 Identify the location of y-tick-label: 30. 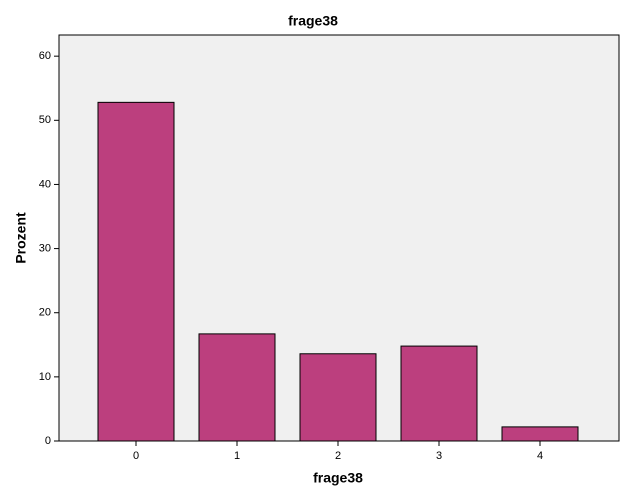
(45, 248).